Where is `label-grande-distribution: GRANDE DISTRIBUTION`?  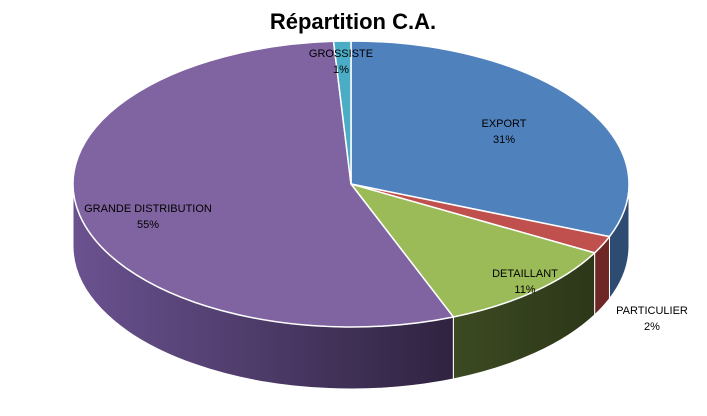
label-grande-distribution: GRANDE DISTRIBUTION is located at coordinates (148, 209).